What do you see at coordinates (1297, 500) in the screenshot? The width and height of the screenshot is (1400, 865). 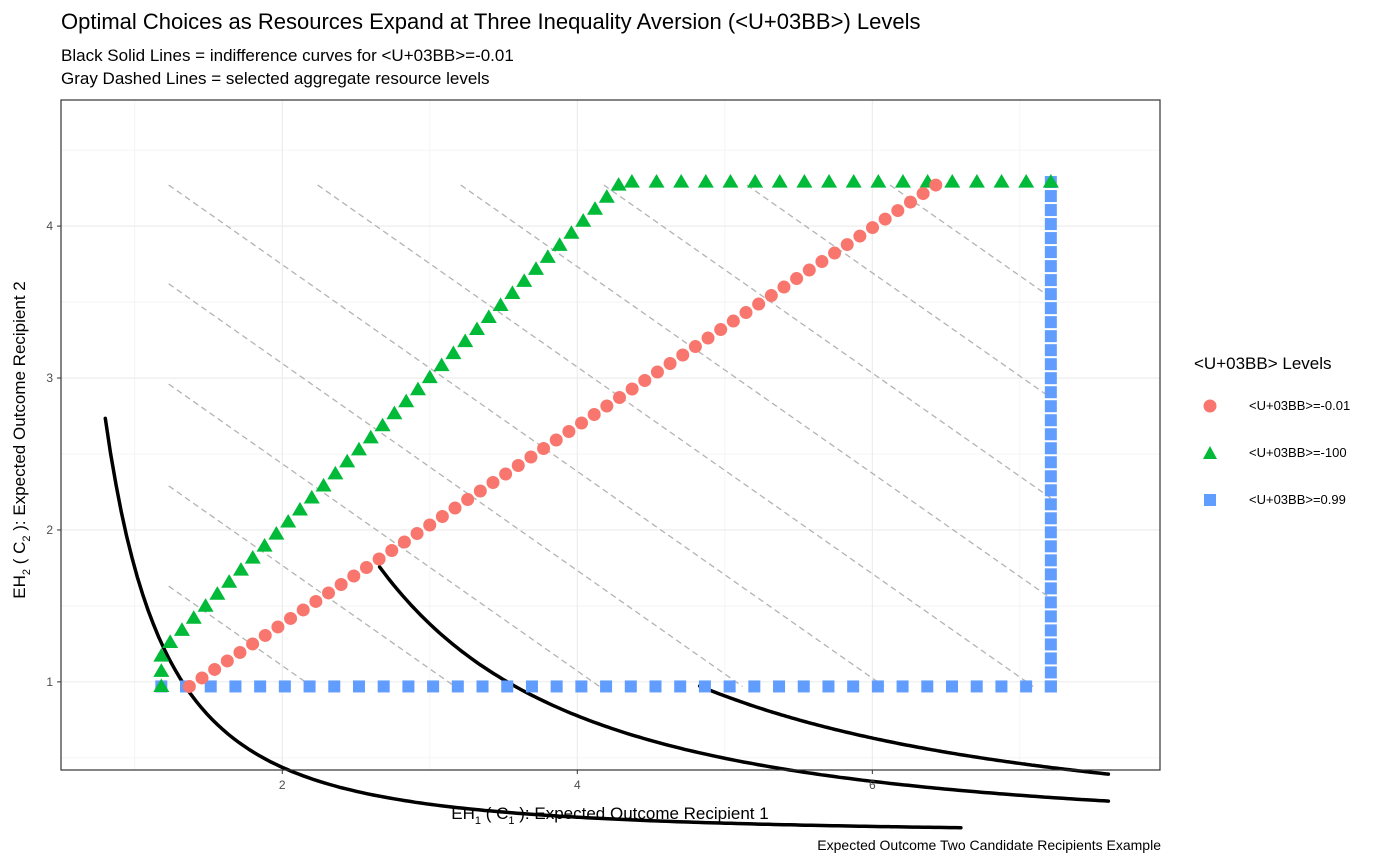 I see `legend-item-lambda-0-99: <U+03BB>=0.99` at bounding box center [1297, 500].